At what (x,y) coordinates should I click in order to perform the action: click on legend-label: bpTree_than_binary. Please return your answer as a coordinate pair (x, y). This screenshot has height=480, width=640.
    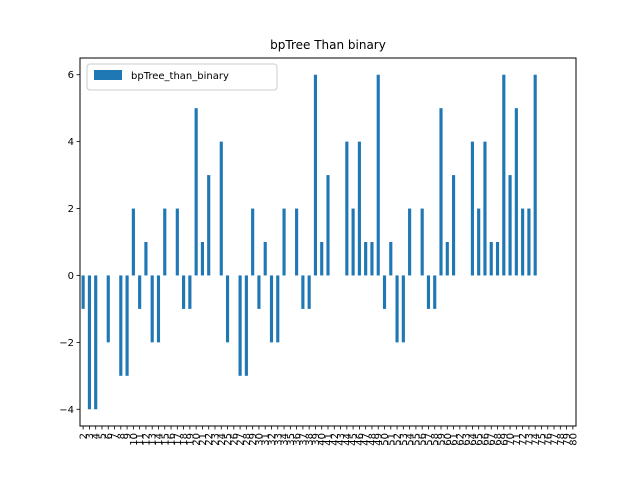
    Looking at the image, I should click on (180, 76).